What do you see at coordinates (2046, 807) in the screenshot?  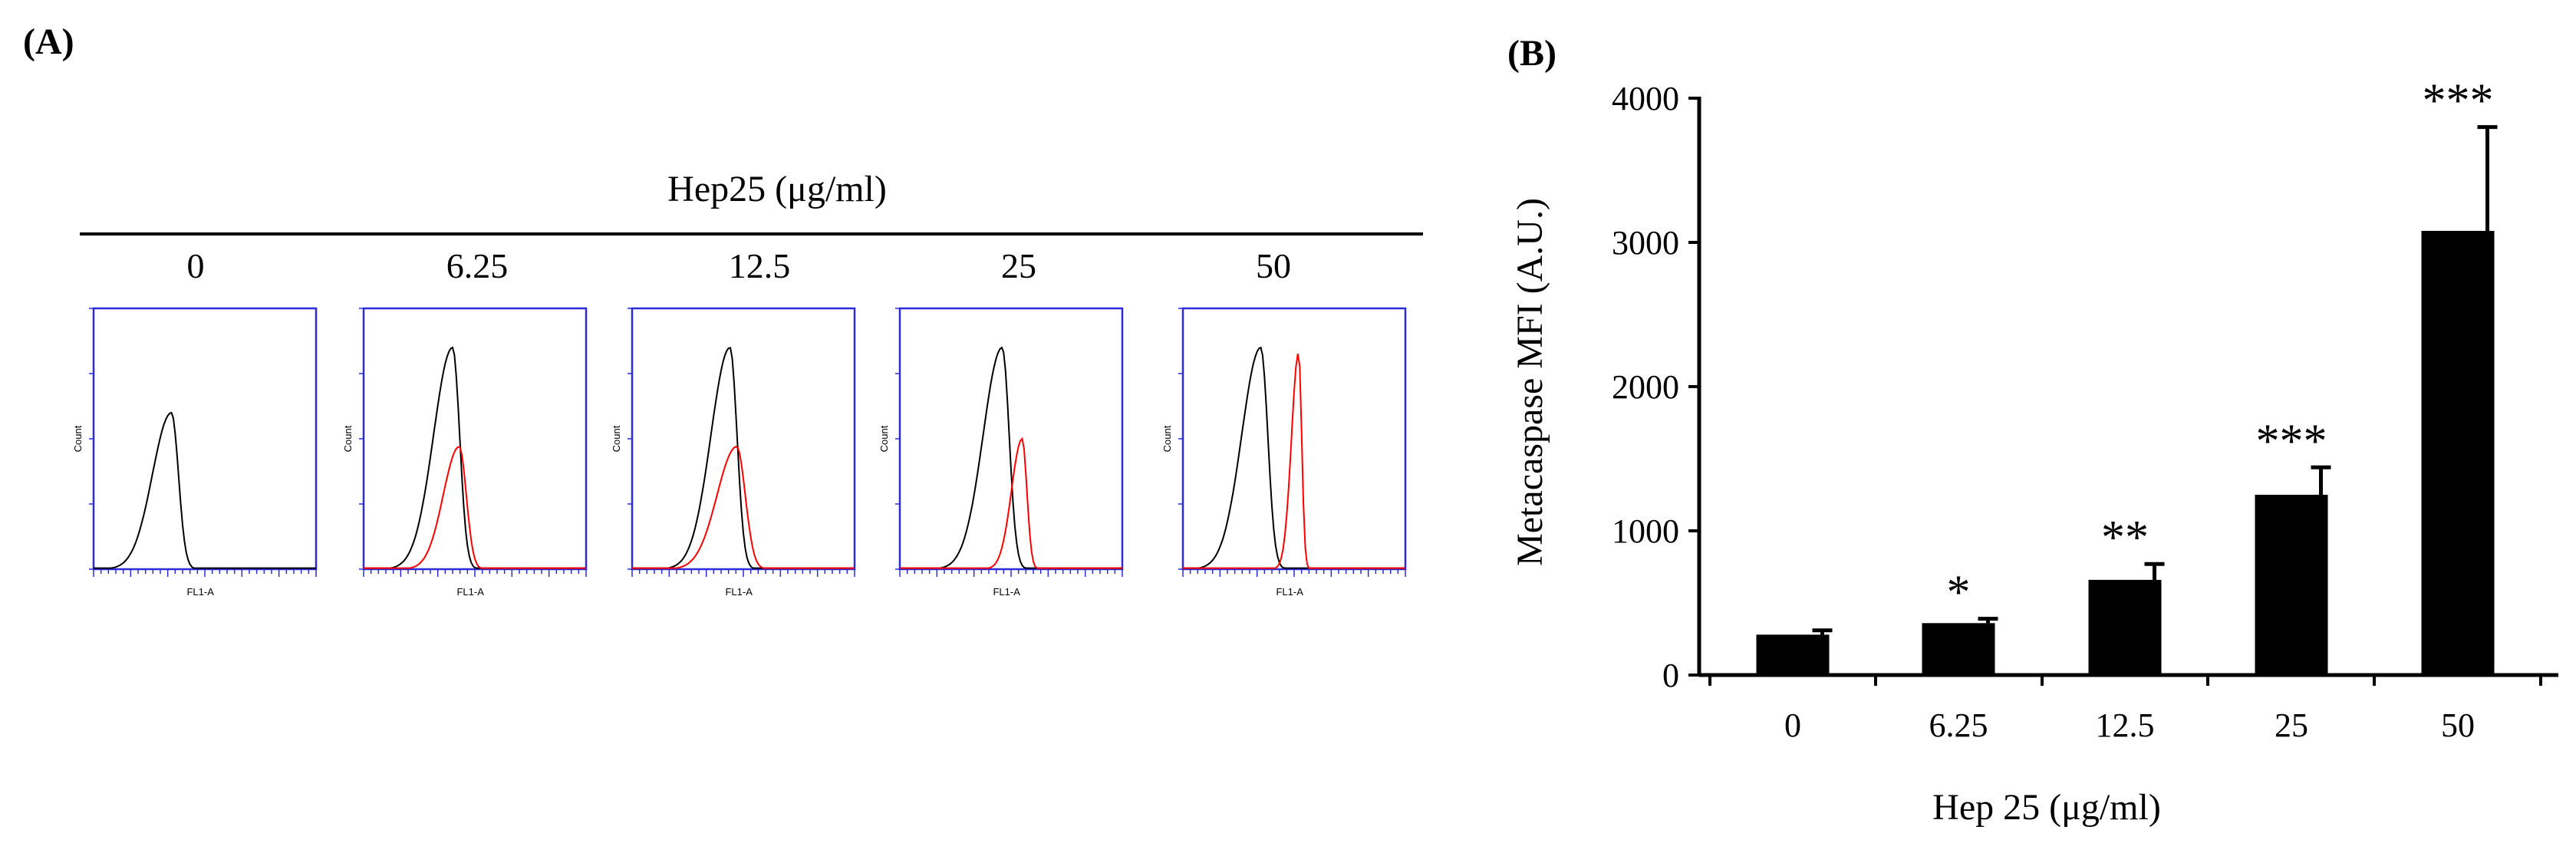 I see `x-axis-title: Hep 25 (μg/ml)` at bounding box center [2046, 807].